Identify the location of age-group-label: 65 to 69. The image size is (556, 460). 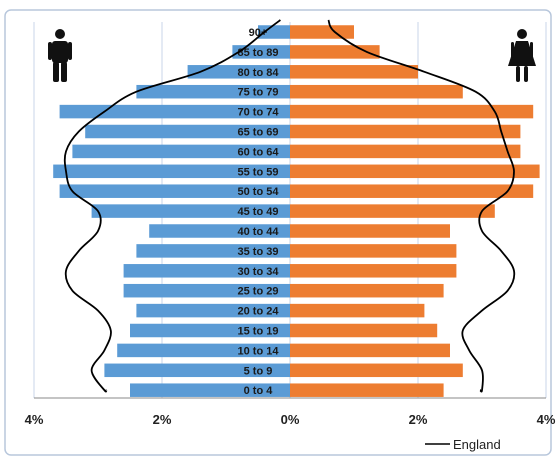
(258, 133).